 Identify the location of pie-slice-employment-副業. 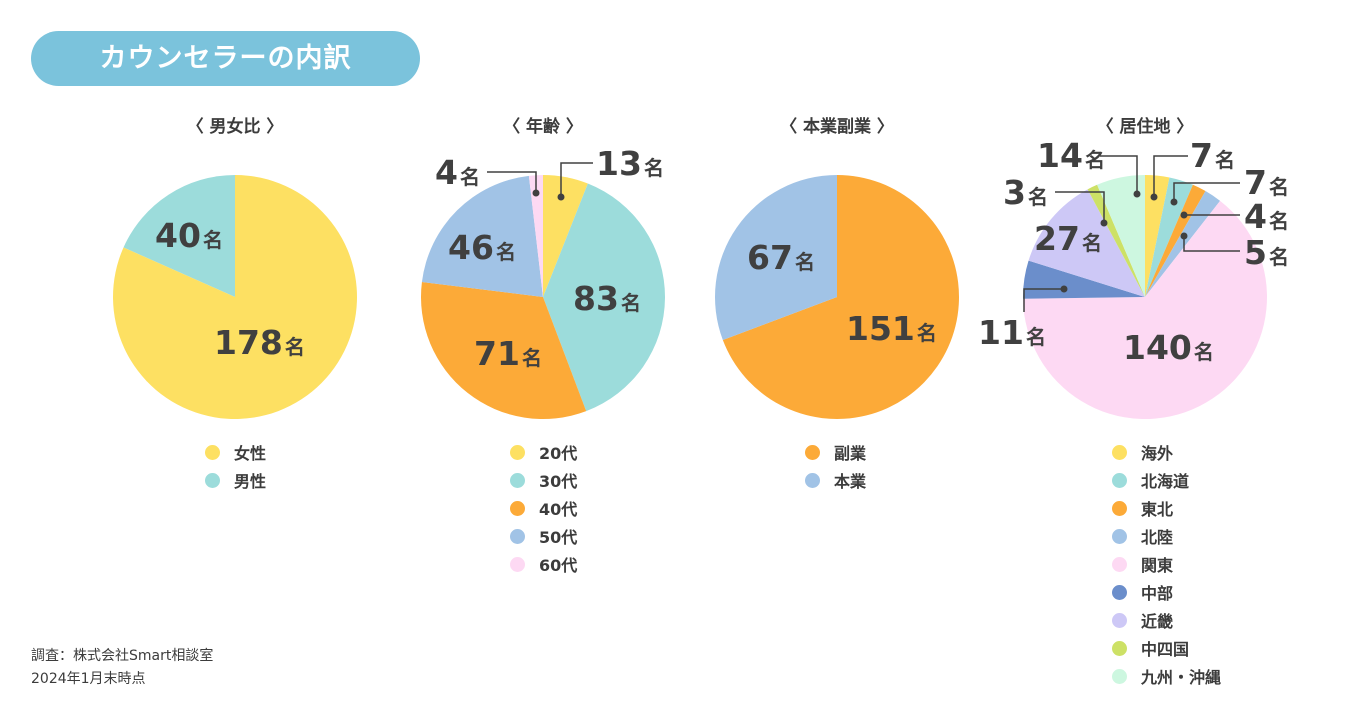
(840, 297).